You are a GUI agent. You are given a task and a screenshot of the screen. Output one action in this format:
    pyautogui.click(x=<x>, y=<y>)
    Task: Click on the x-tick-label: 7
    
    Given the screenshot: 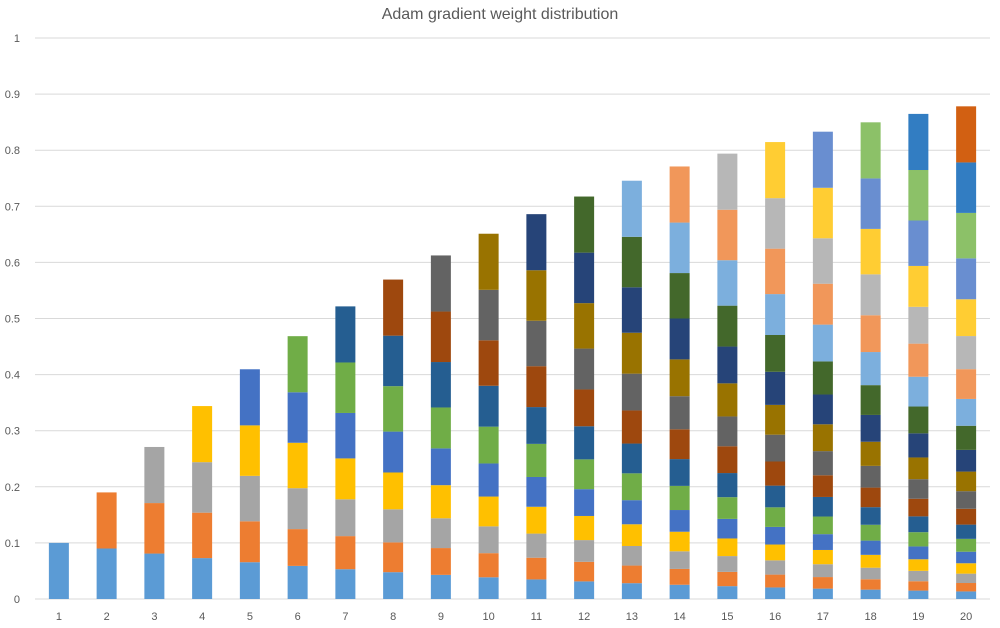 What is the action you would take?
    pyautogui.click(x=345, y=617)
    